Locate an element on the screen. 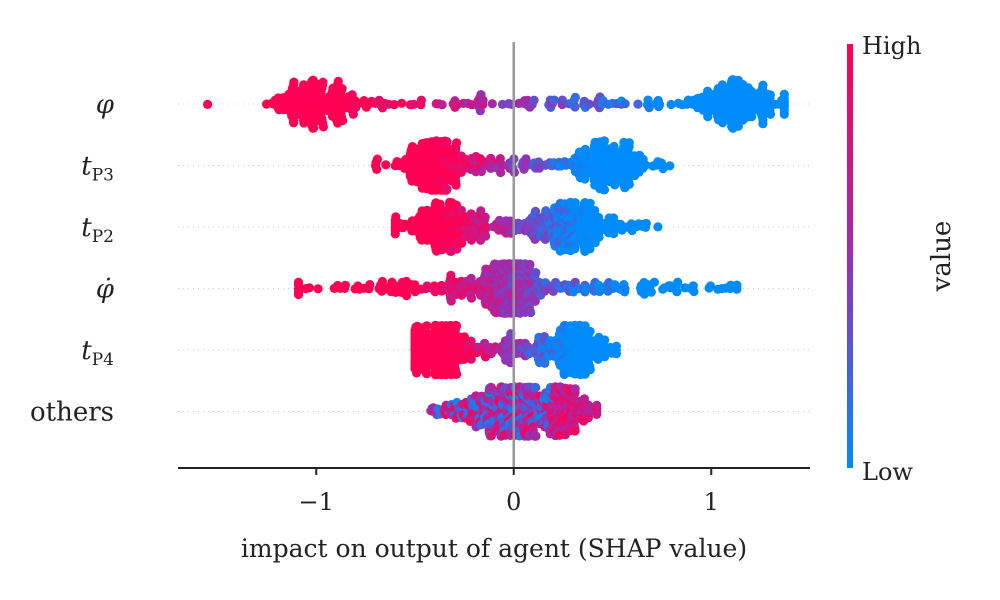 The height and width of the screenshot is (600, 1000). feature-label: others is located at coordinates (72, 413).